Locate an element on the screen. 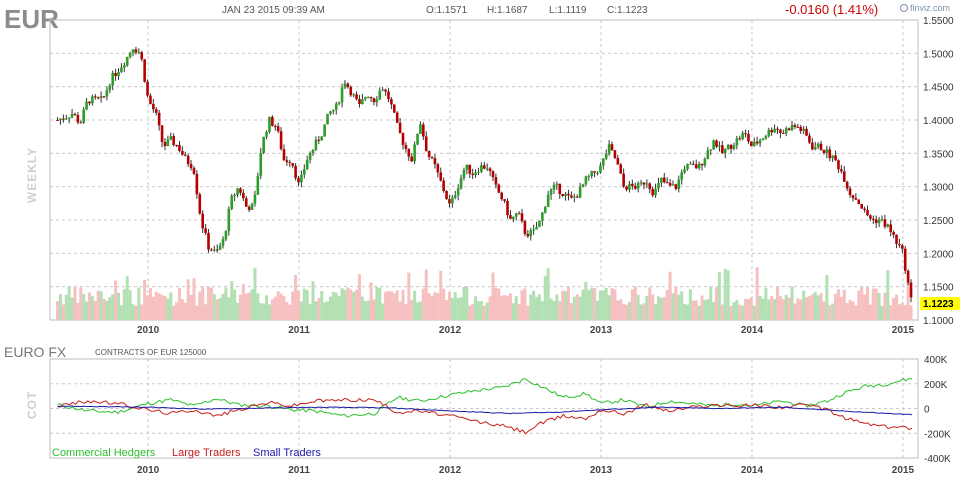 This screenshot has width=964, height=480. ticker-symbol: EUR is located at coordinates (31, 19).